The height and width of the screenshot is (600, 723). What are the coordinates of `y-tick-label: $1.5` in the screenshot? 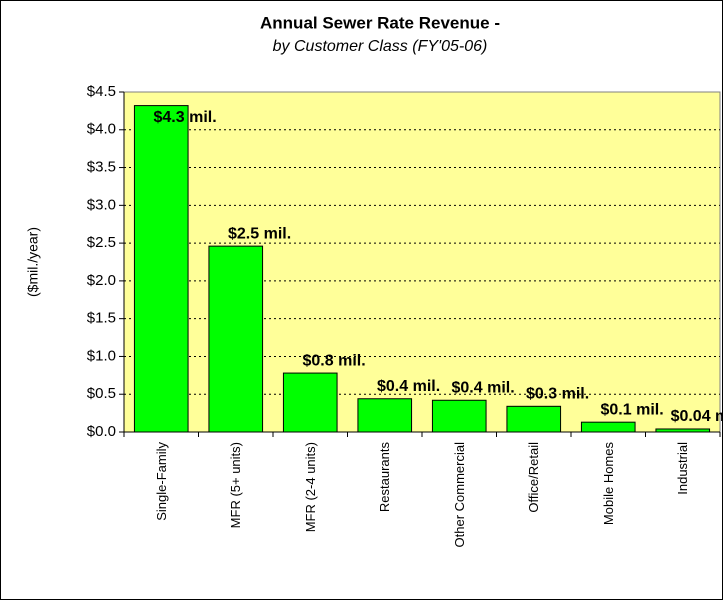 It's located at (101, 318).